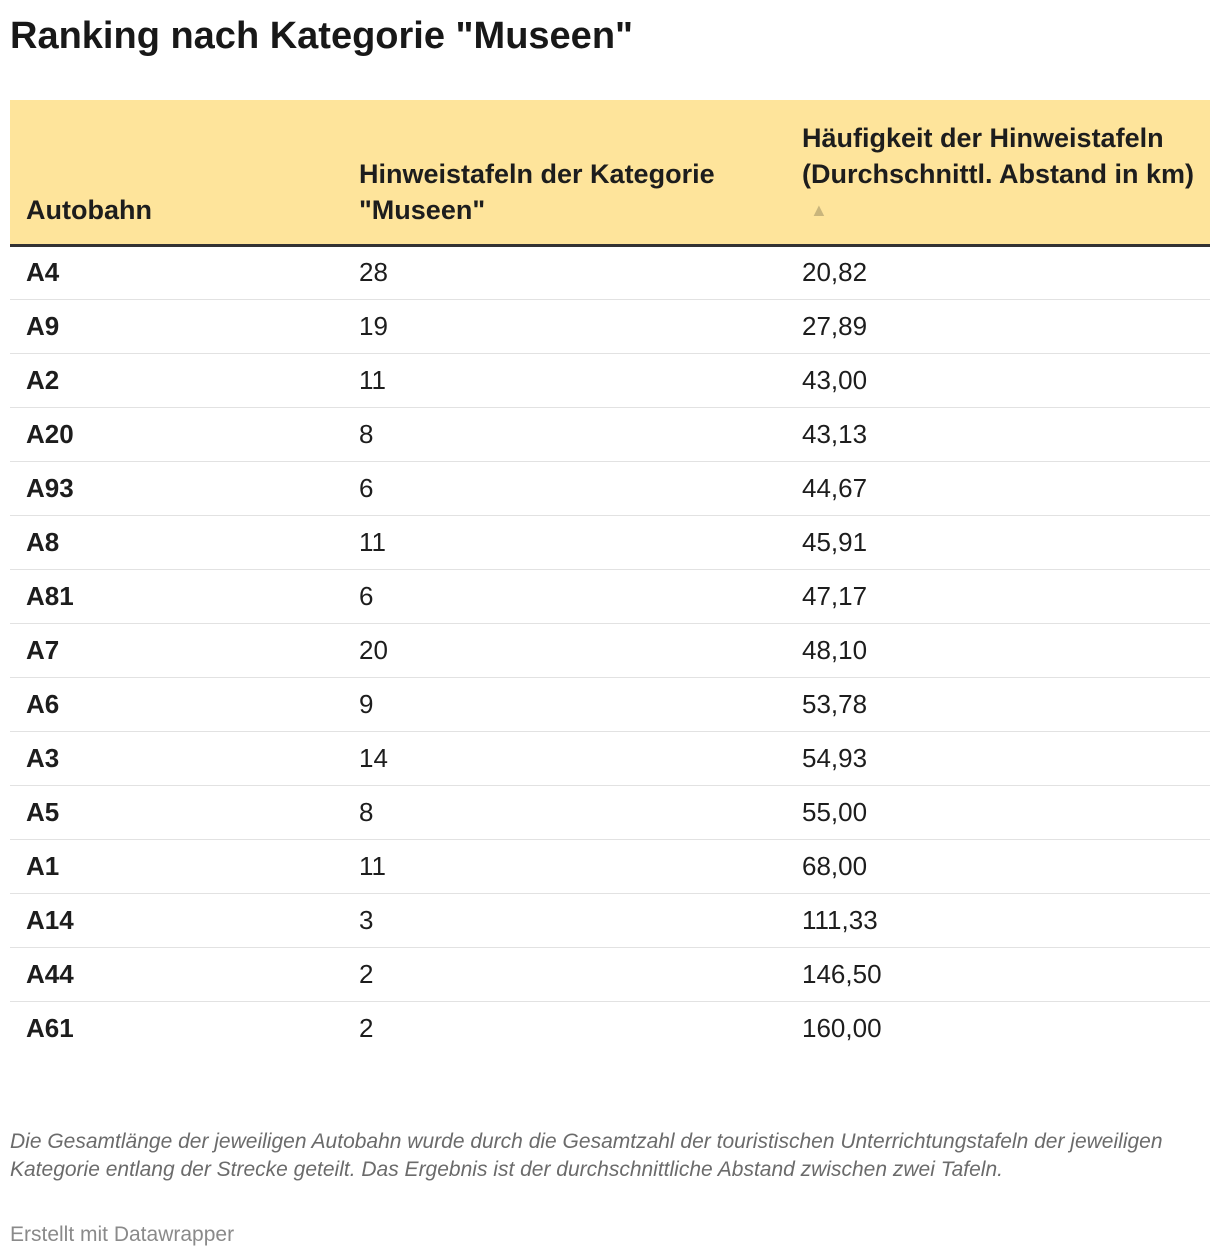 Image resolution: width=1220 pixels, height=1258 pixels. What do you see at coordinates (998, 596) in the screenshot?
I see `cell-abstand: 47,17` at bounding box center [998, 596].